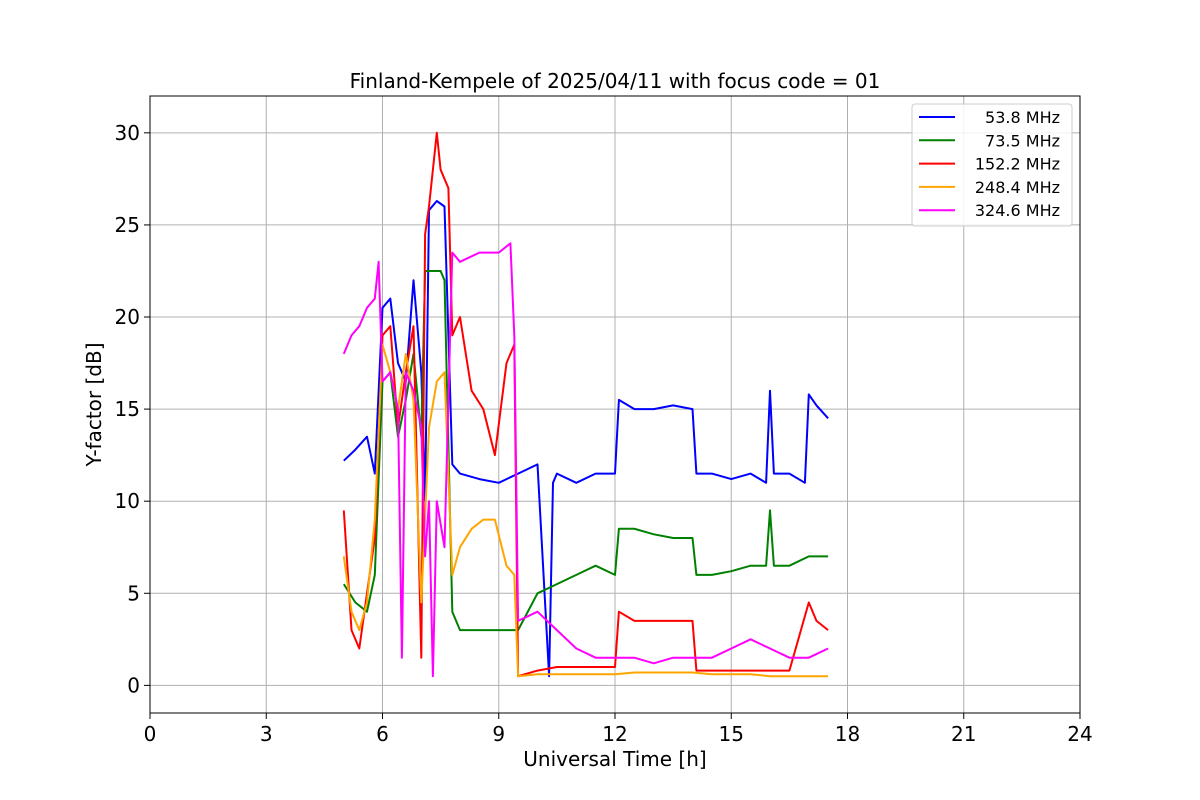 Image resolution: width=1200 pixels, height=800 pixels. I want to click on x-tick-label-3: 9, so click(498, 734).